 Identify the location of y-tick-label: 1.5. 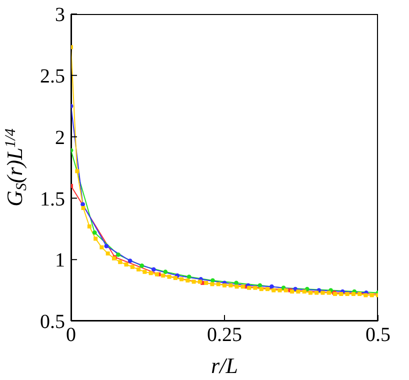
(52, 199).